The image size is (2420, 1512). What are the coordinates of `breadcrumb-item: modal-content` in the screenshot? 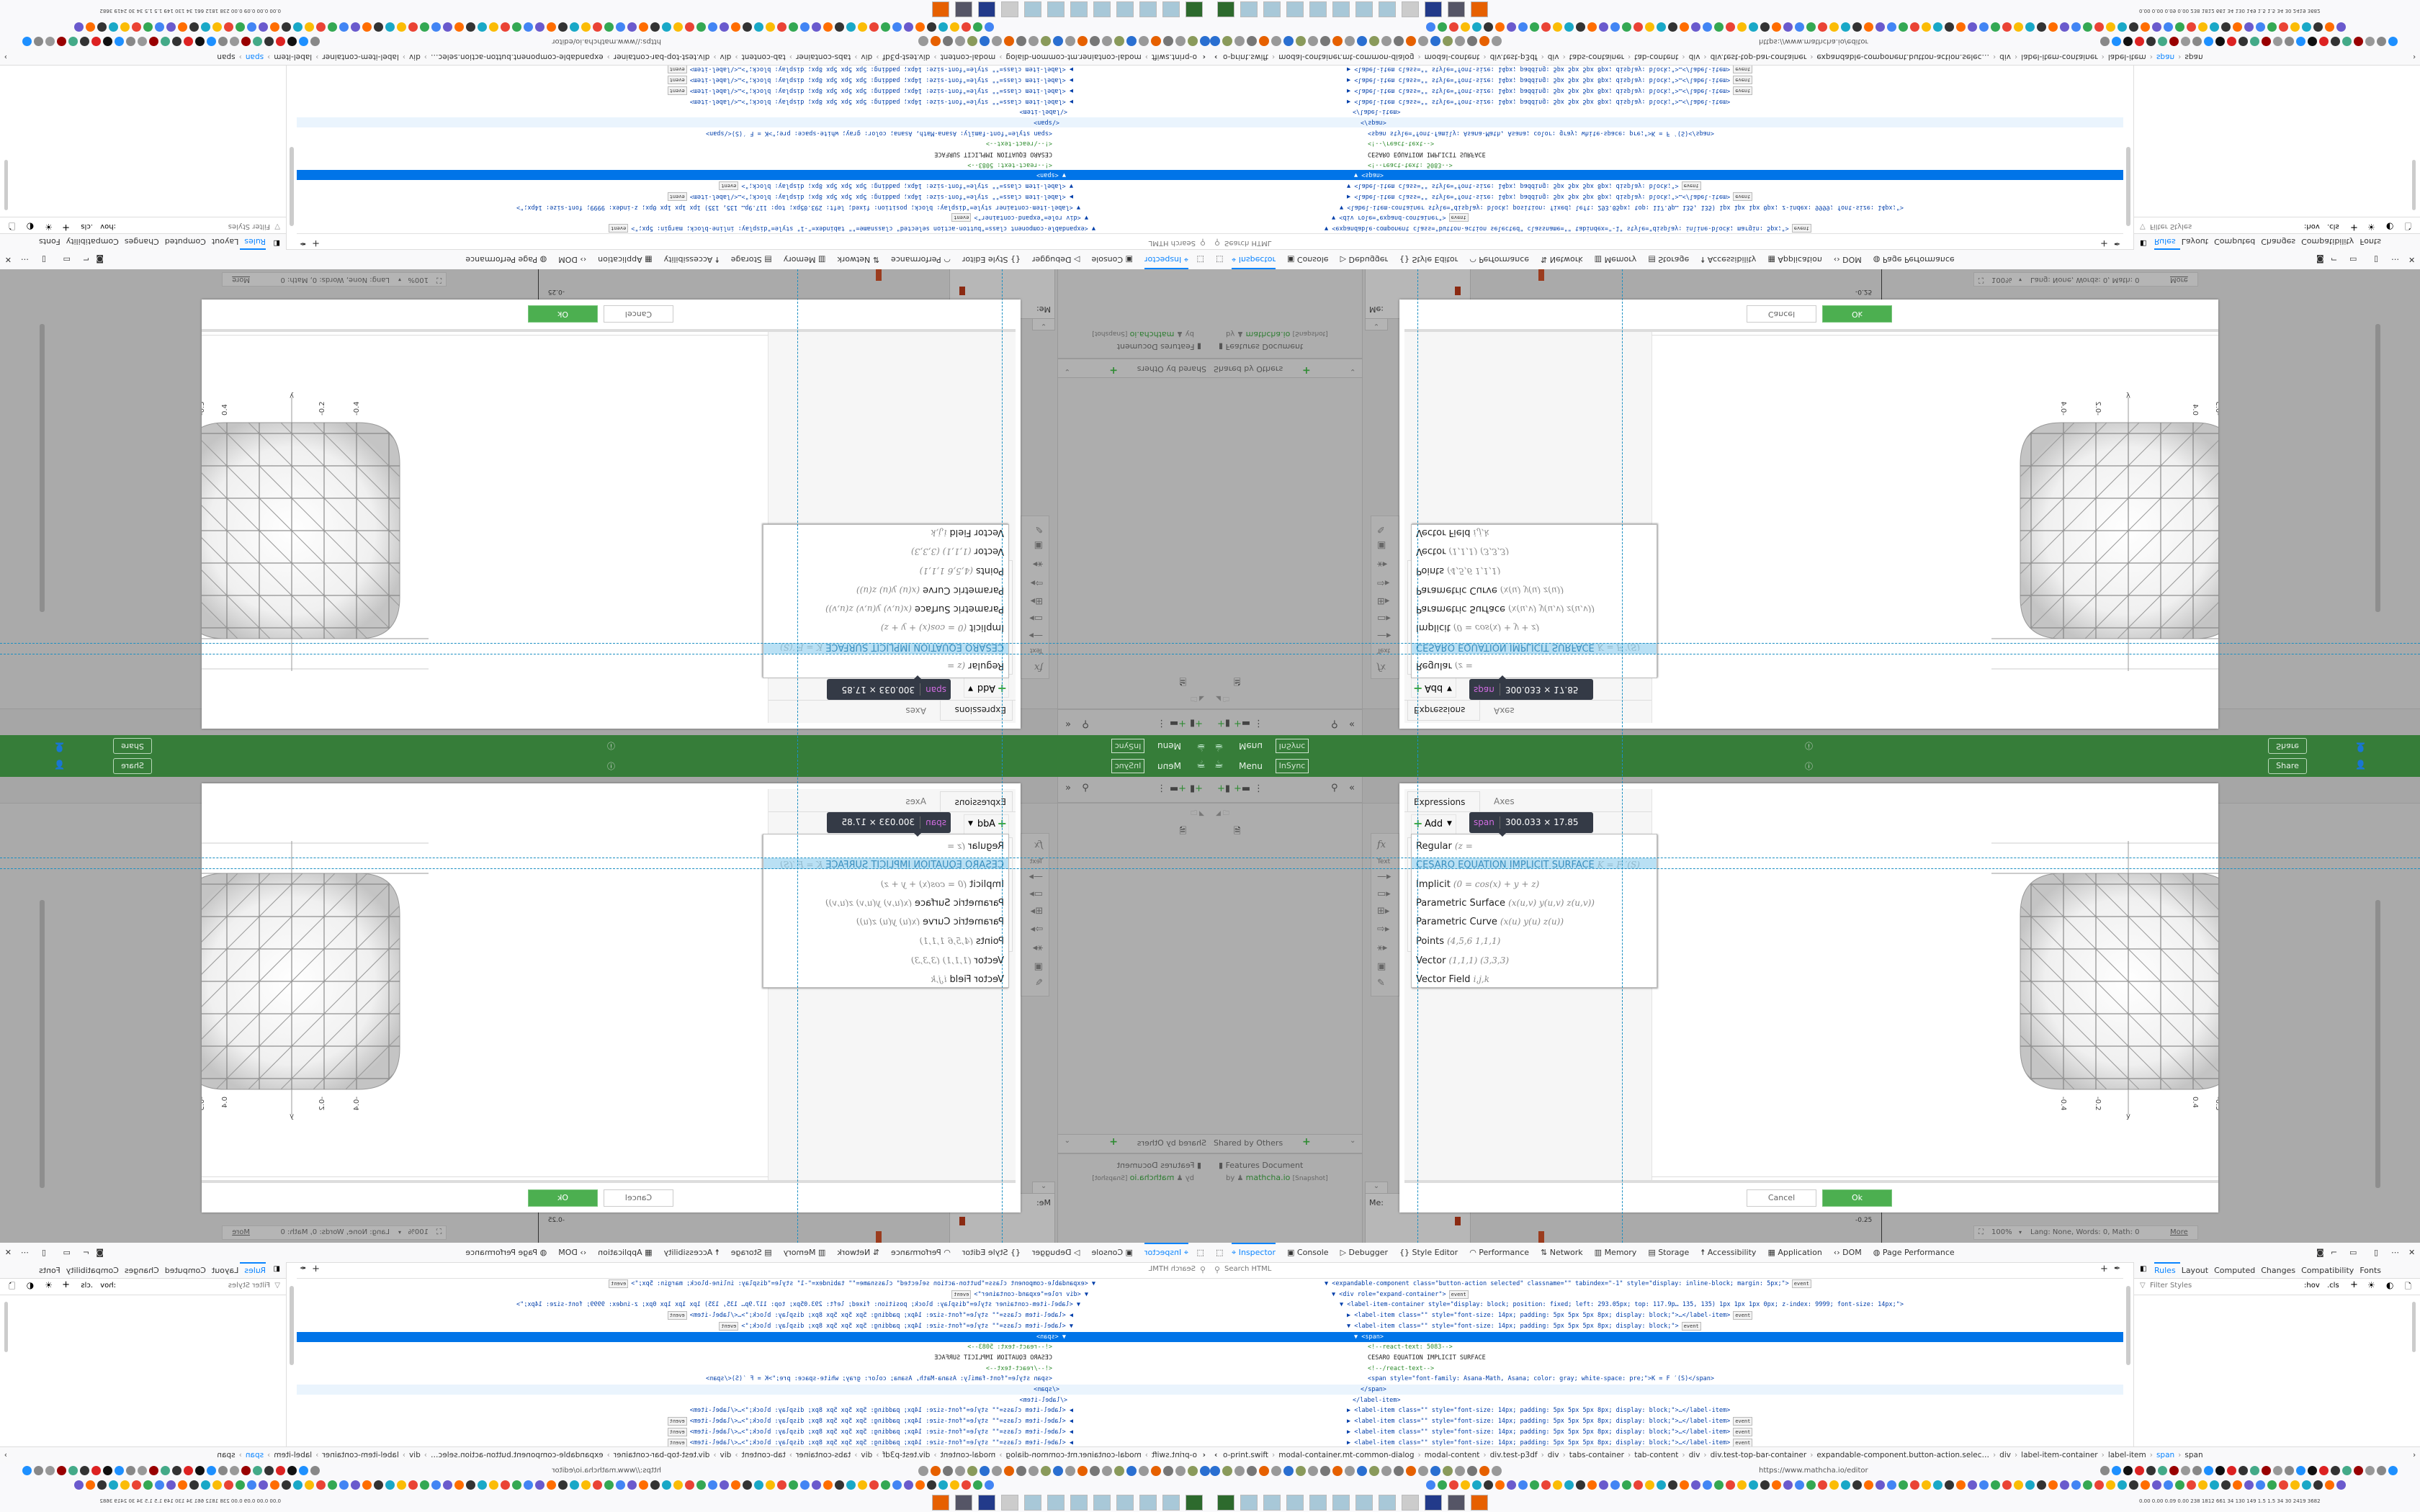 It's located at (1452, 1455).